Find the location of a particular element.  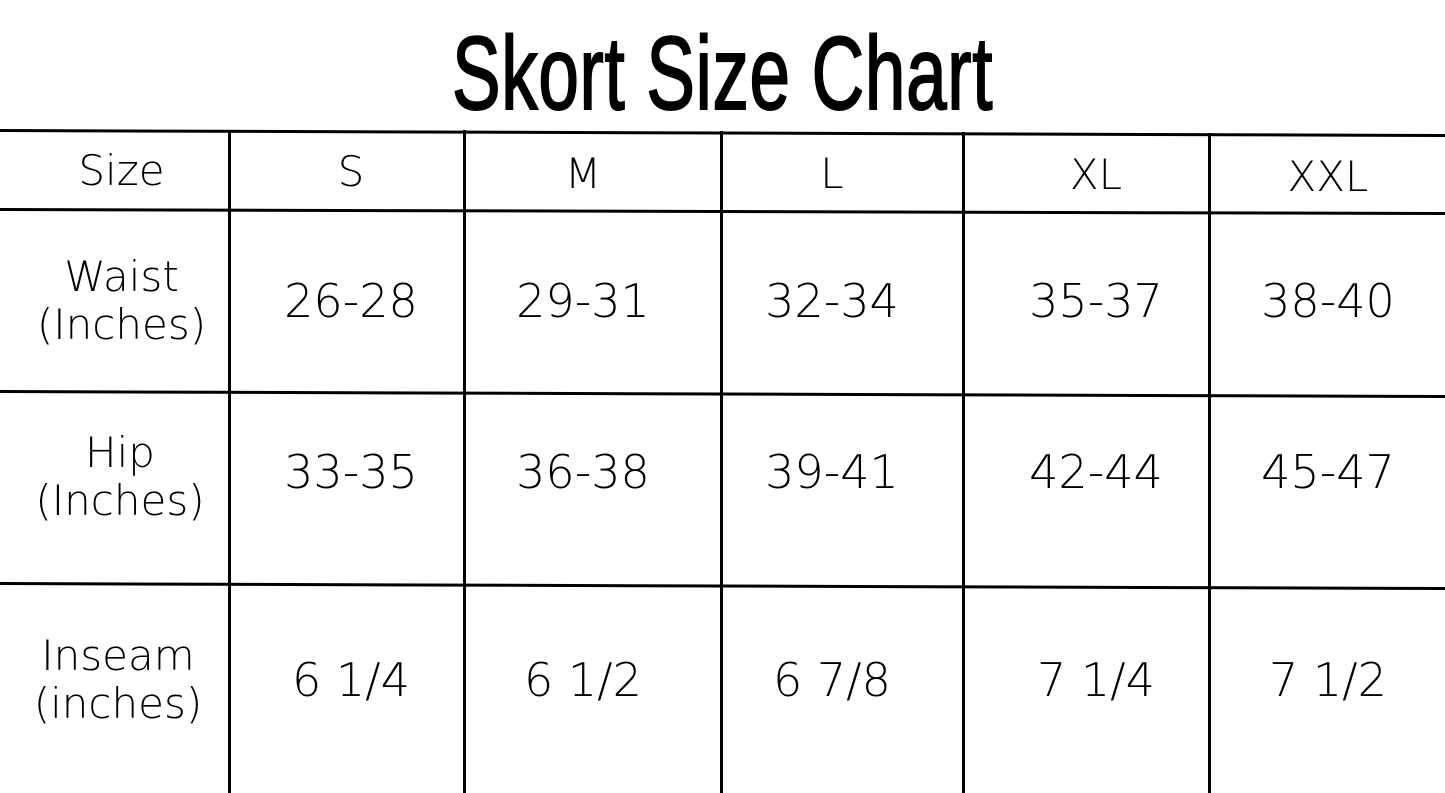

table-cell: 33-35 is located at coordinates (351, 471).